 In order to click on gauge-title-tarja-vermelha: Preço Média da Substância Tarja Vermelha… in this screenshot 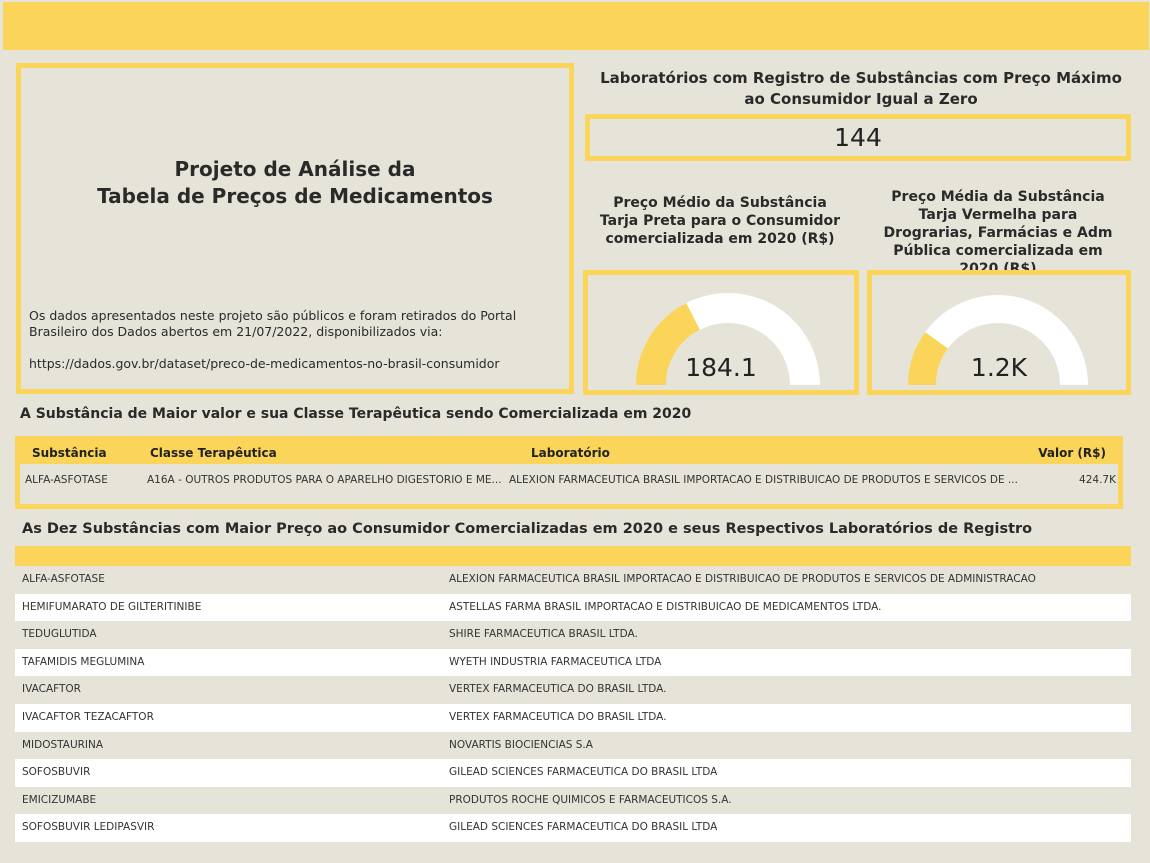, I will do `click(998, 233)`.